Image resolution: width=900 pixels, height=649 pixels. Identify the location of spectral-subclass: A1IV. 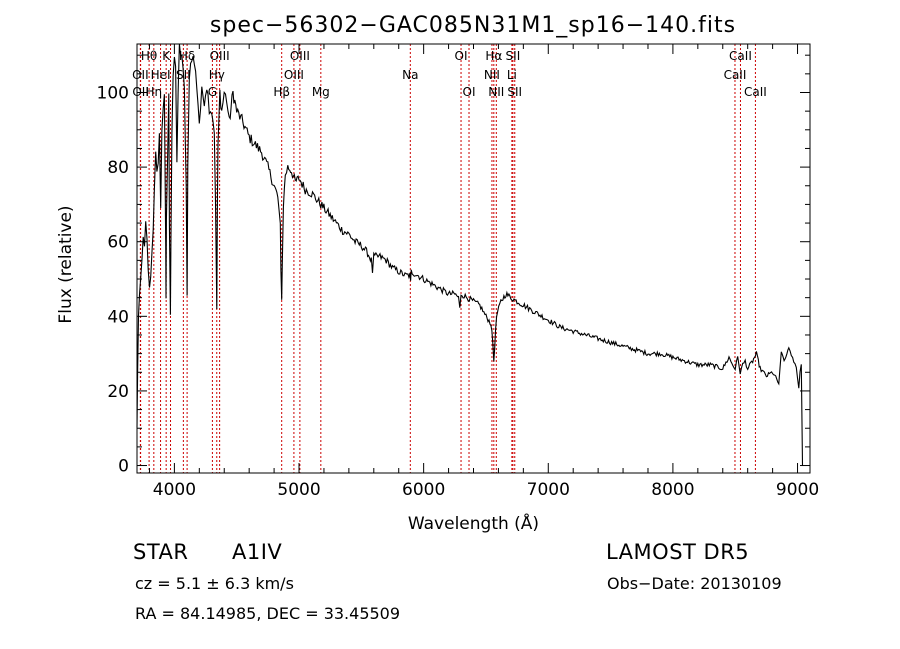
(257, 552).